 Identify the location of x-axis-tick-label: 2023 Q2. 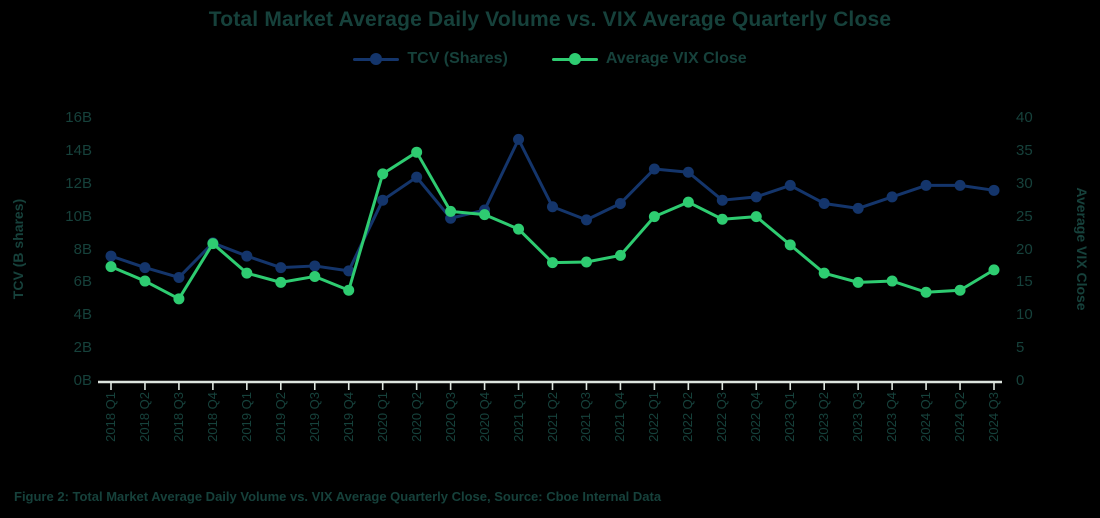
(824, 417).